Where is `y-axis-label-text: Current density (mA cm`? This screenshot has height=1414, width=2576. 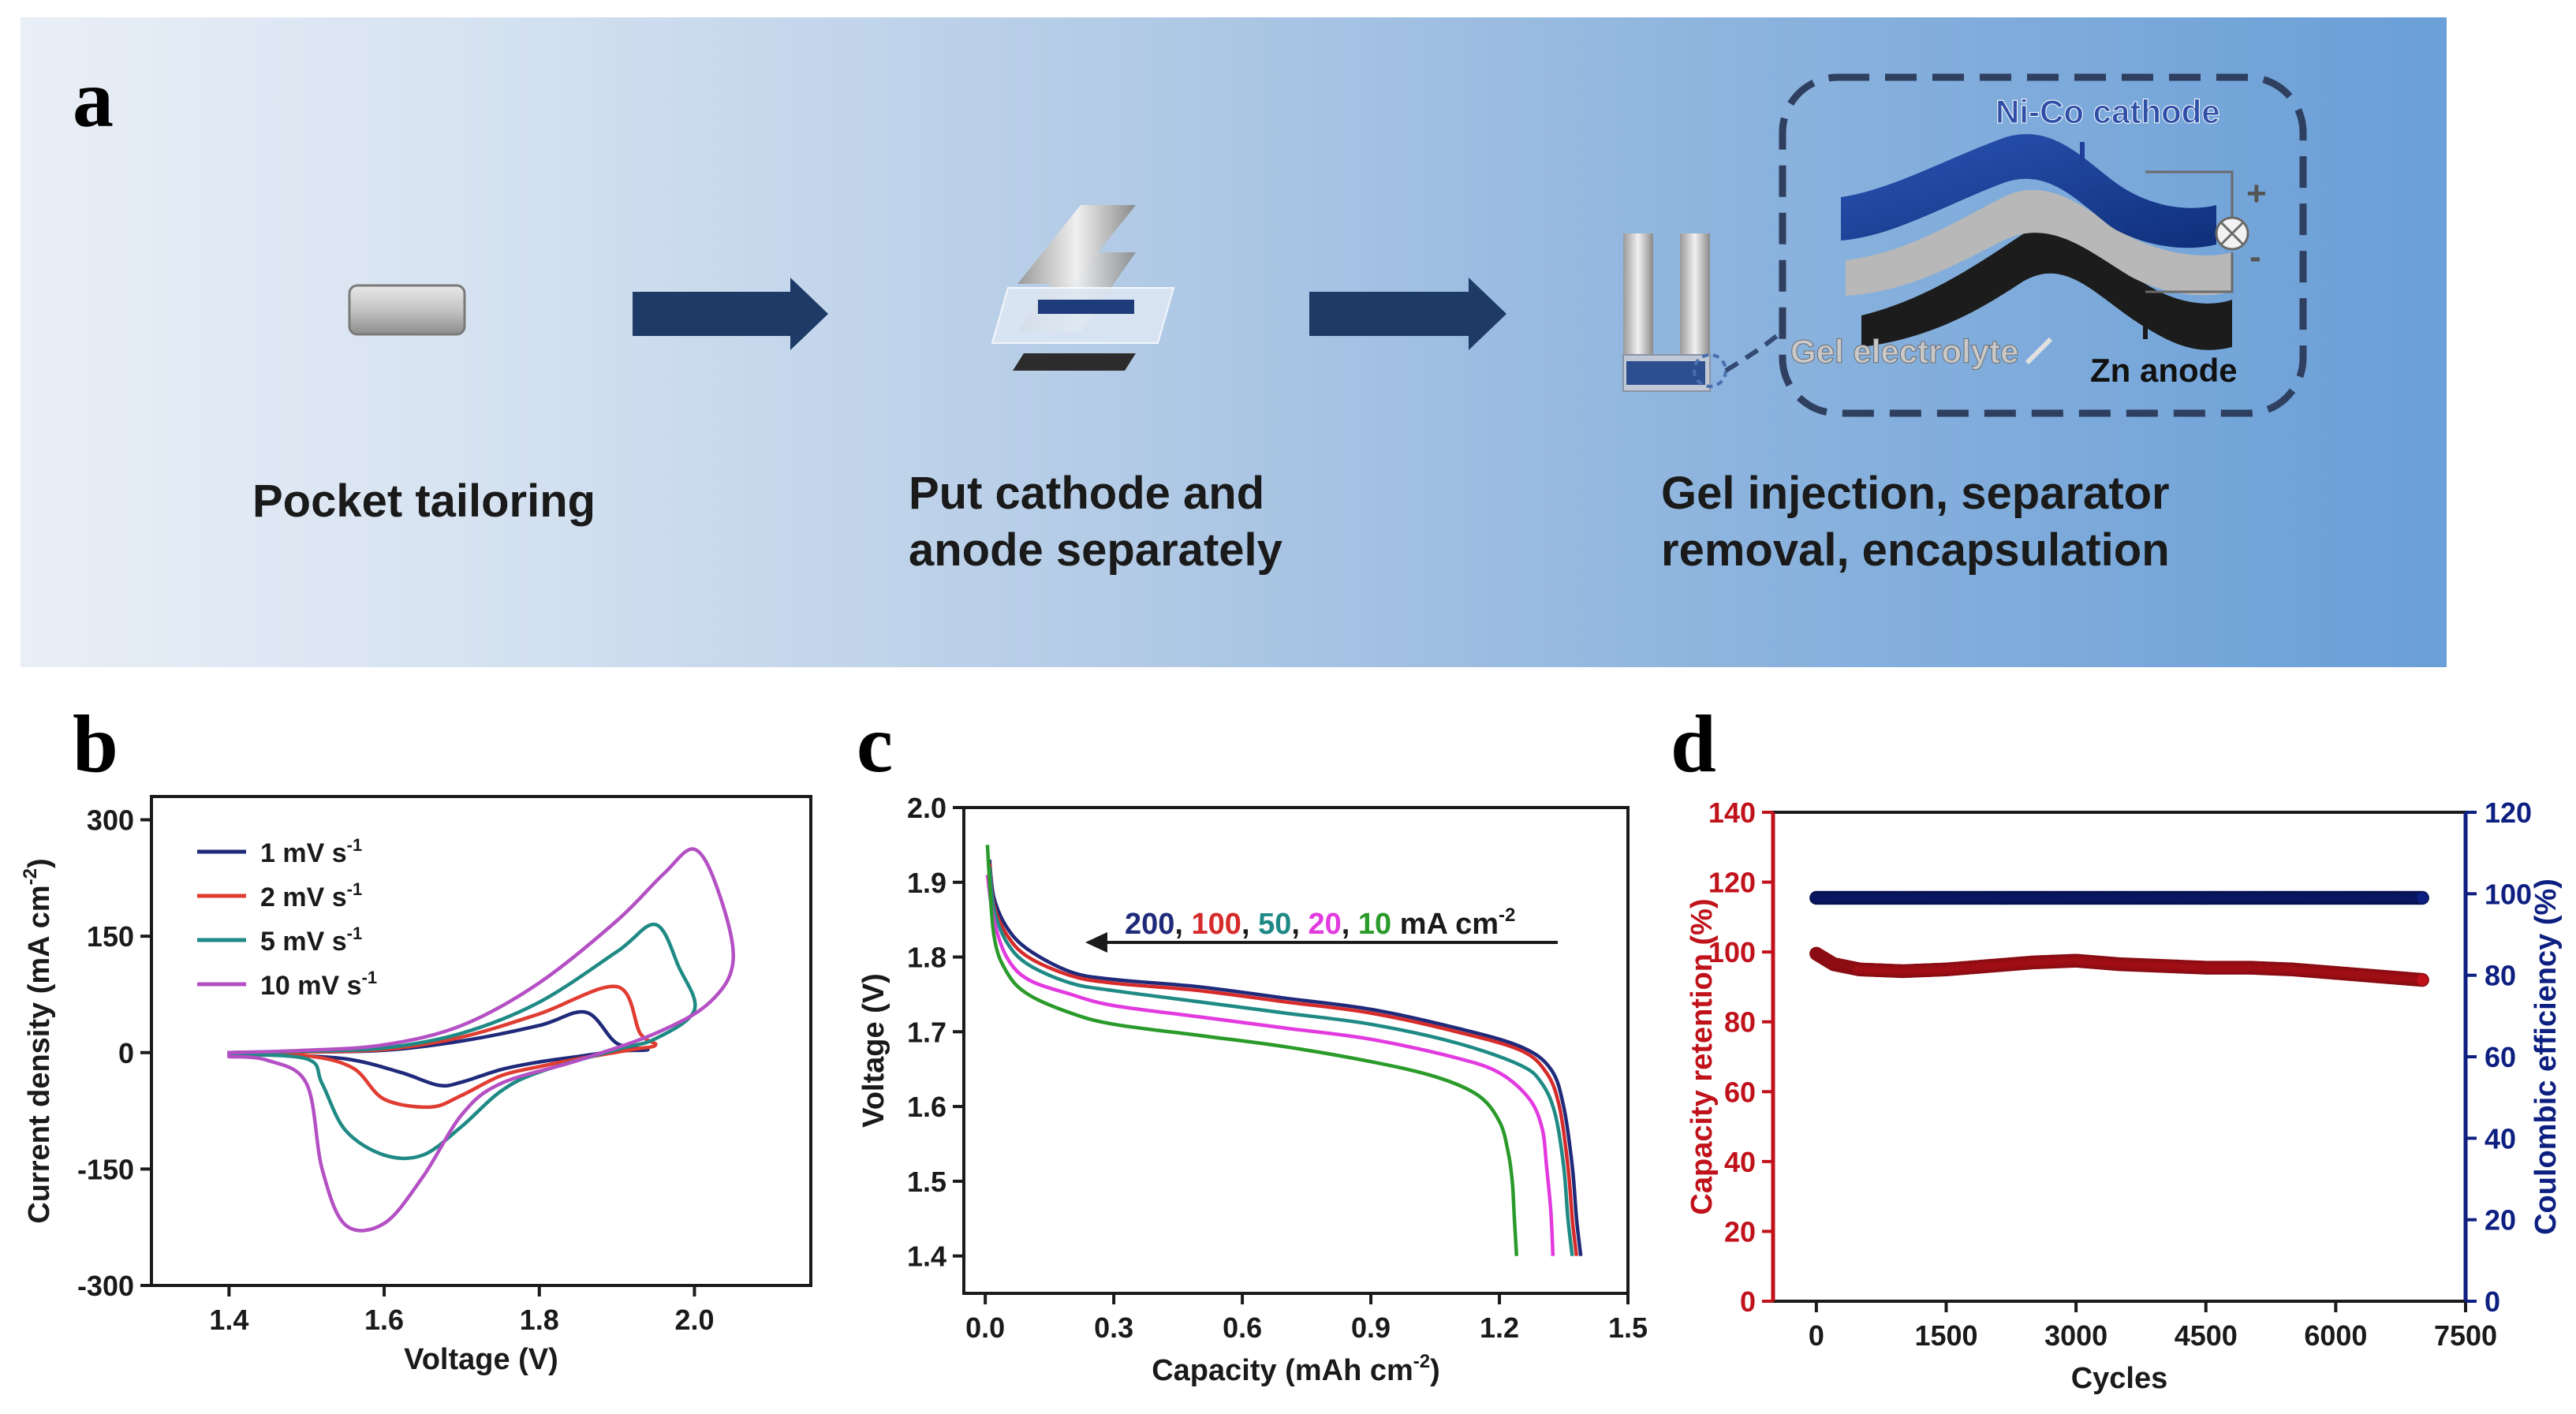 y-axis-label-text: Current density (mA cm is located at coordinates (39, 1054).